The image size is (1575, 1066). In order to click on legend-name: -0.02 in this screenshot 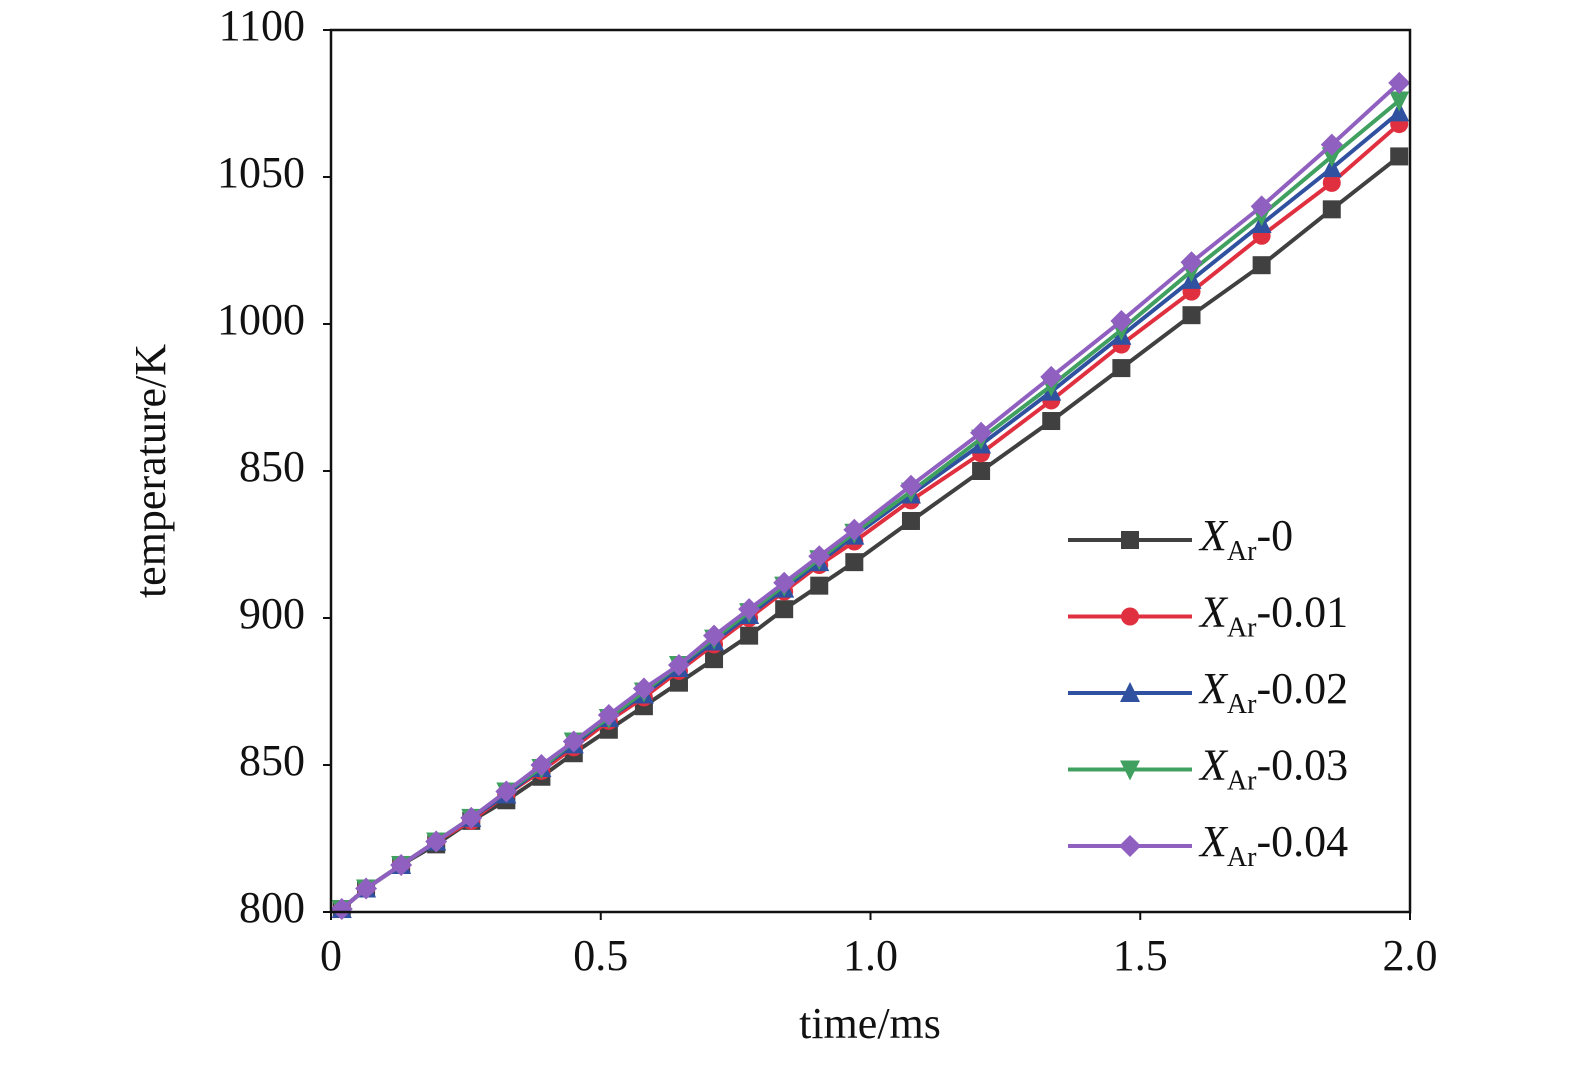, I will do `click(1302, 688)`.